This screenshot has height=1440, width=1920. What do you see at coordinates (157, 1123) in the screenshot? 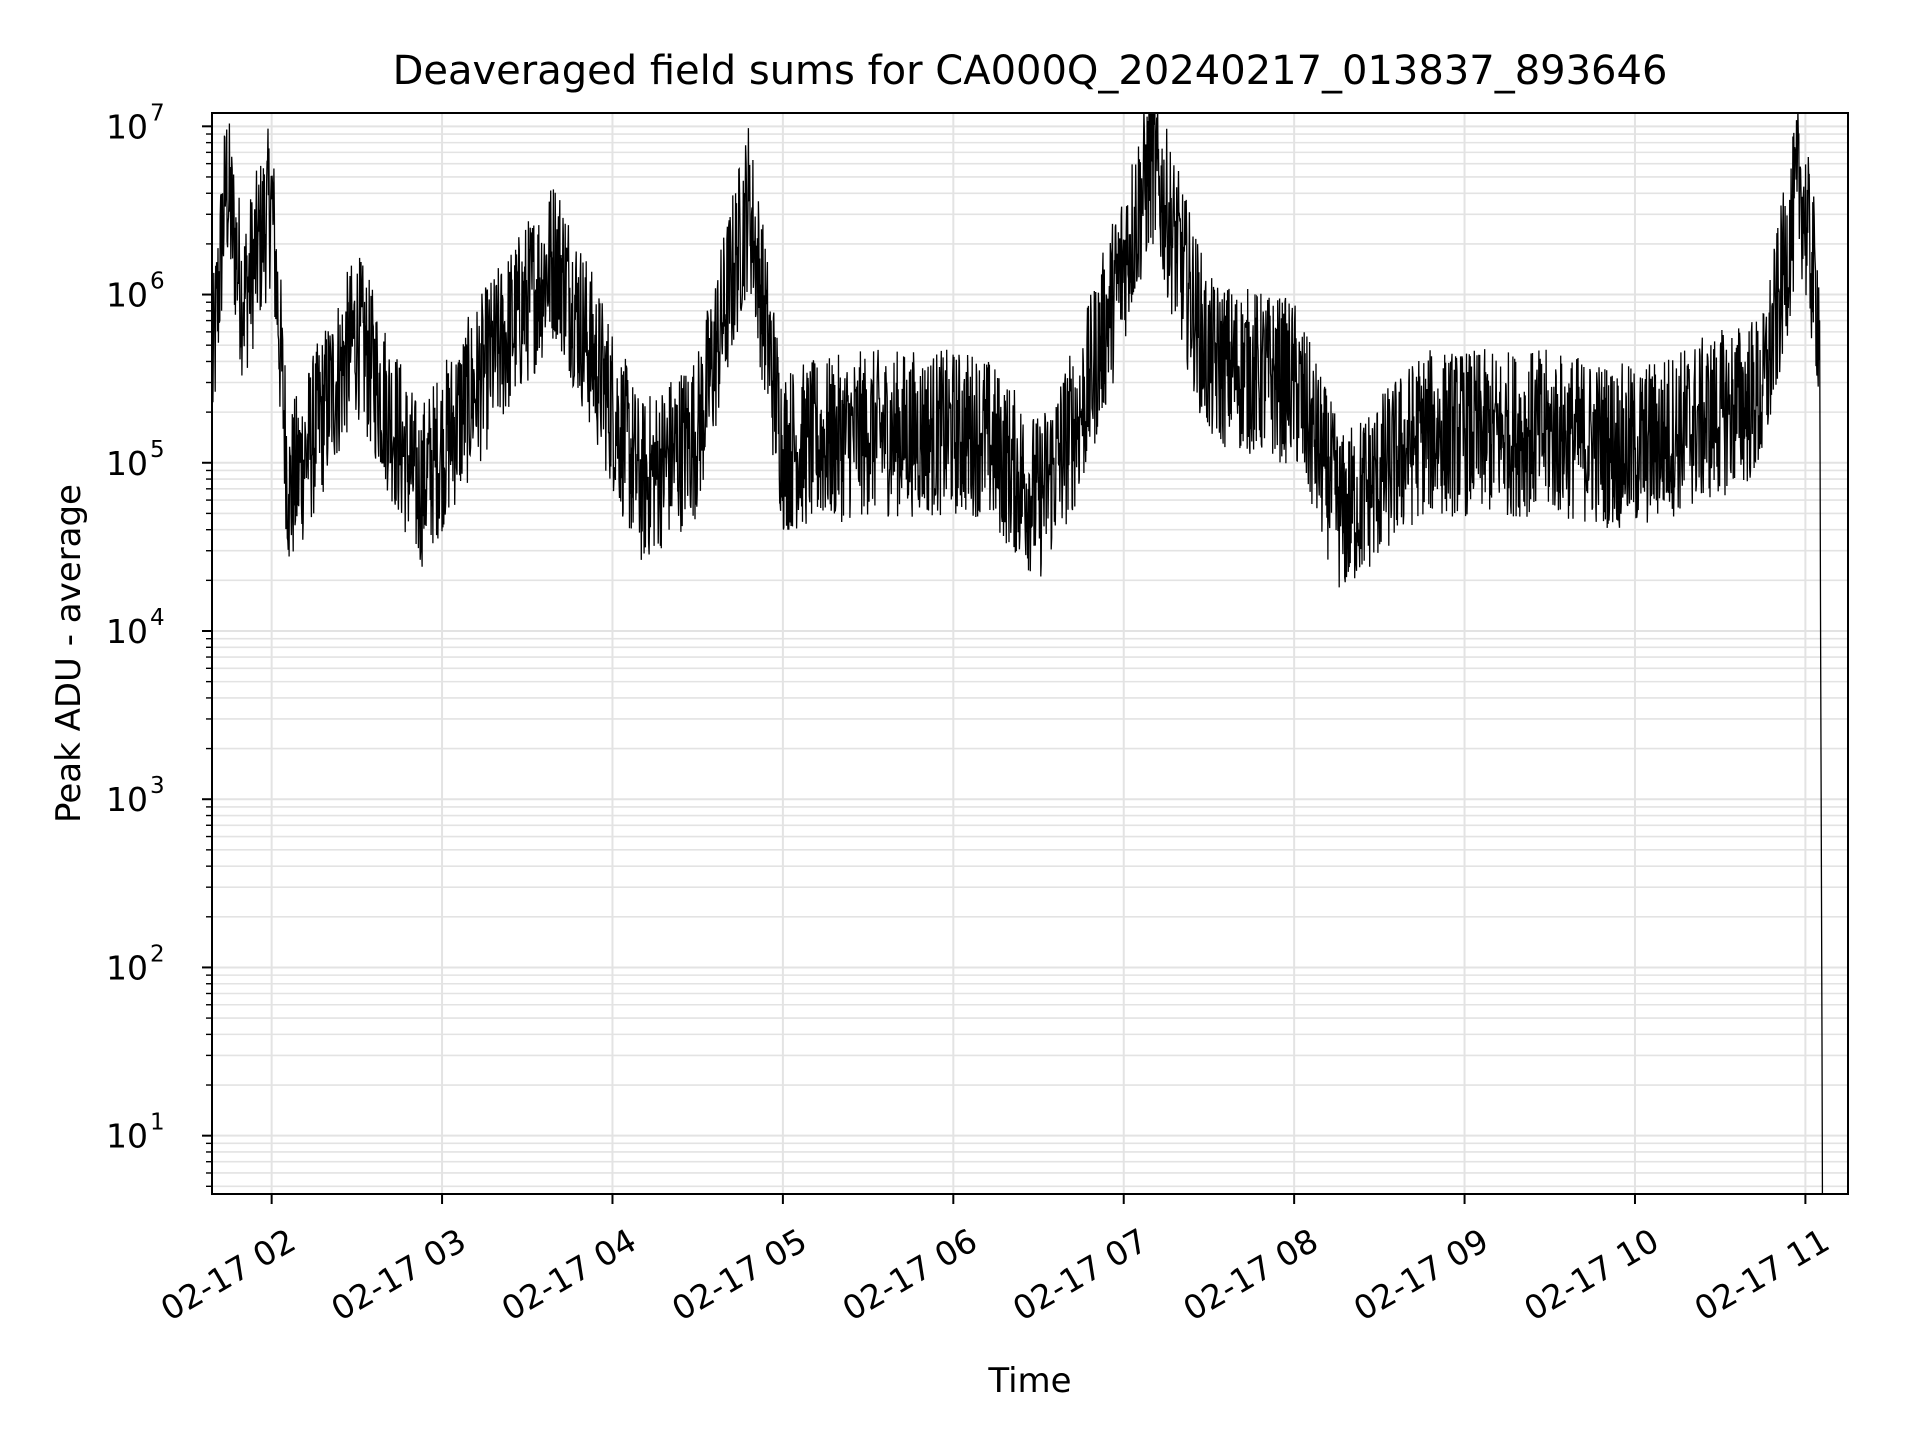
I see `y-tick-exponent: 1` at bounding box center [157, 1123].